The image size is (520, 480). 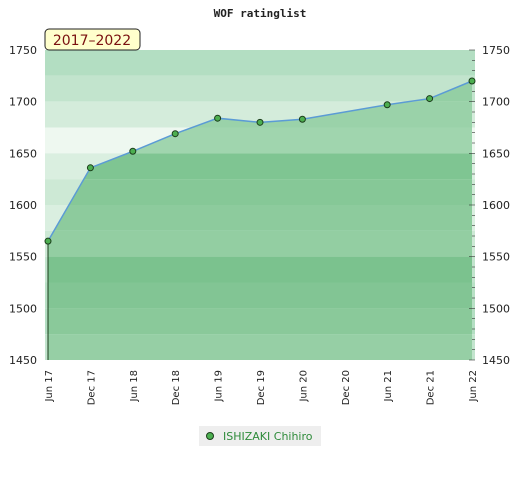 I want to click on x-tick-label: Jun 21, so click(x=388, y=386).